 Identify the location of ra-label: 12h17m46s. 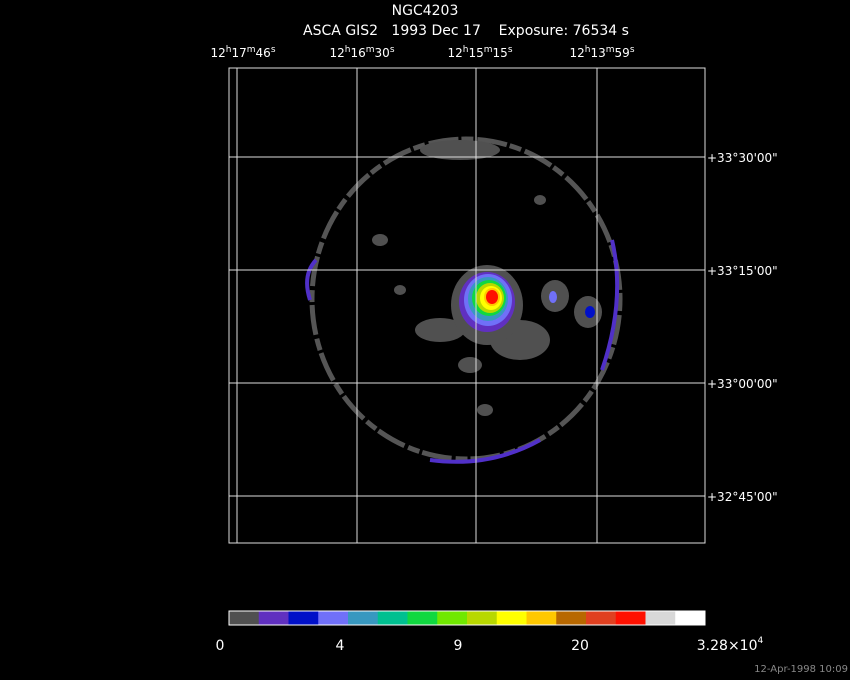
(242, 52).